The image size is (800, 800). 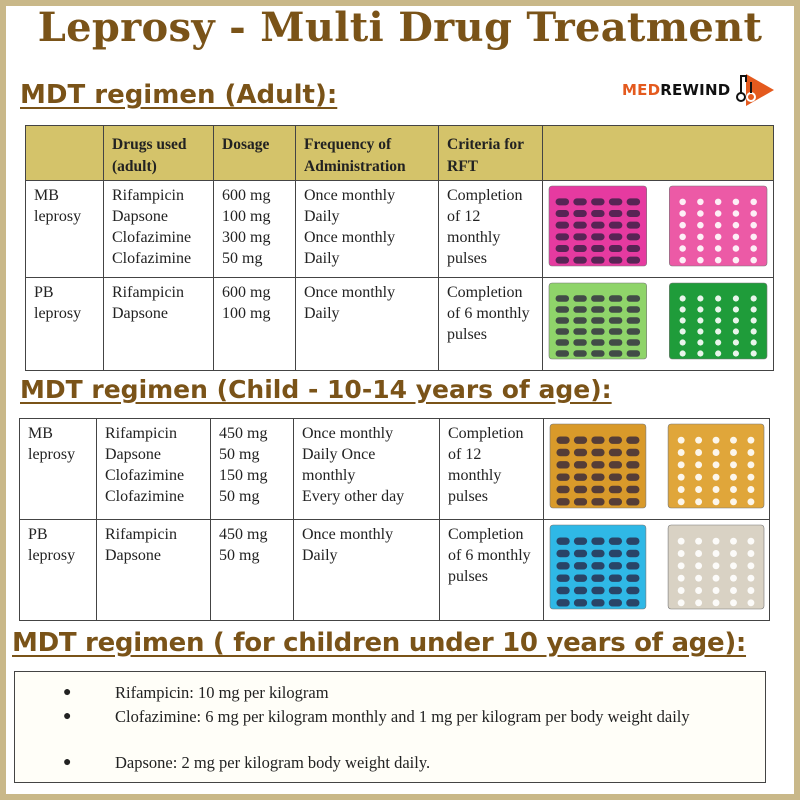 I want to click on adult-section-heading: MDT regimen (Adult):, so click(x=179, y=95).